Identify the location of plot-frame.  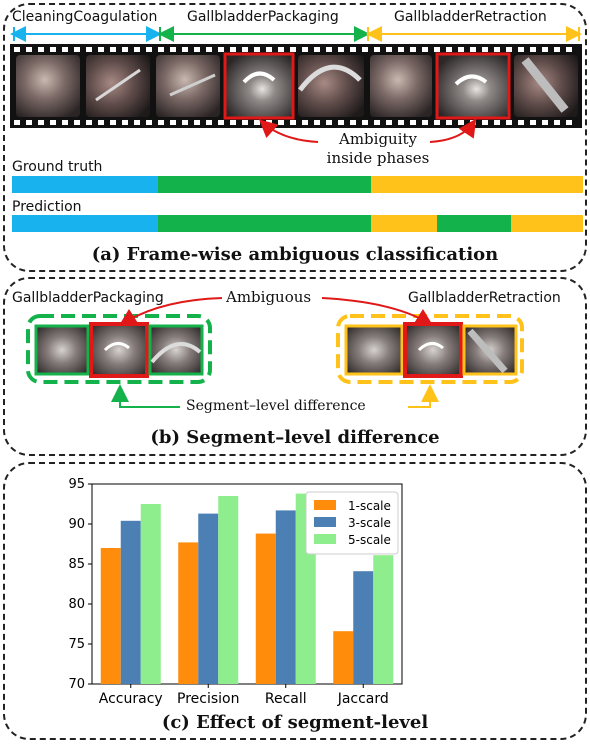
(247, 584).